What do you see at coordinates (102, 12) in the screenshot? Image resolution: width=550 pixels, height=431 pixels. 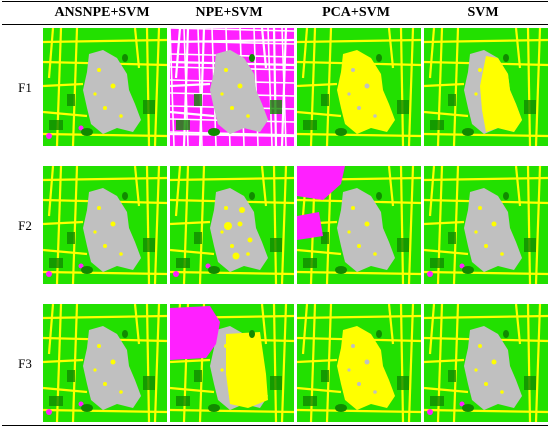 I see `column-header-ansnpe-svm: ANSNPE+SVM` at bounding box center [102, 12].